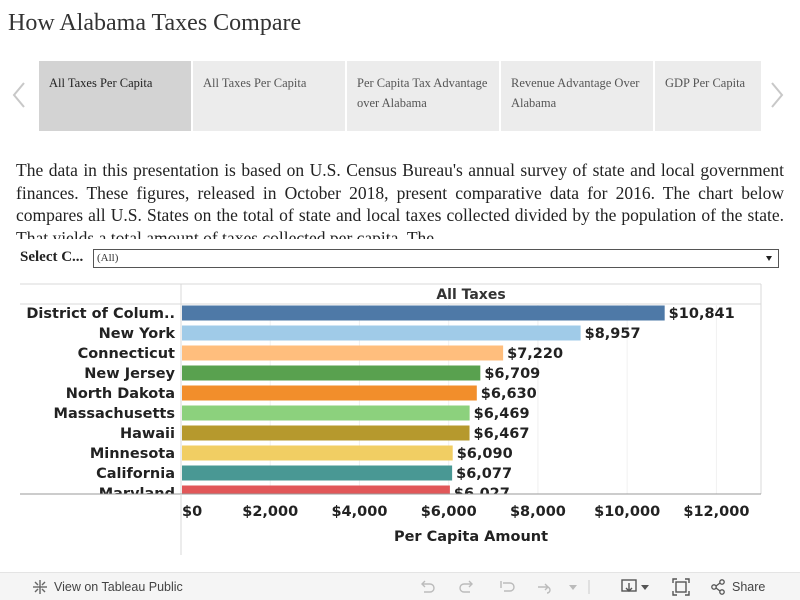  Describe the element at coordinates (544, 587) in the screenshot. I see `refresh-icon` at that location.